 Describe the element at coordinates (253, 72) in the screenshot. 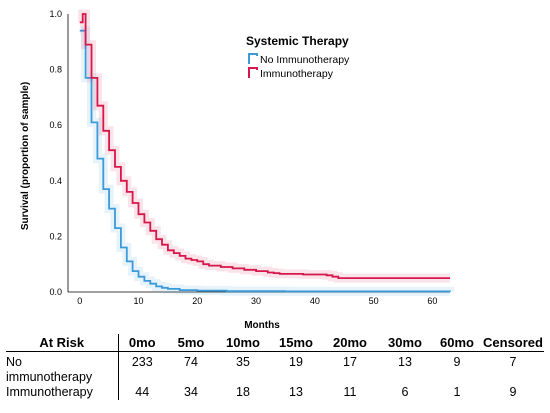

I see `legend-swatch-immunotherapy` at that location.